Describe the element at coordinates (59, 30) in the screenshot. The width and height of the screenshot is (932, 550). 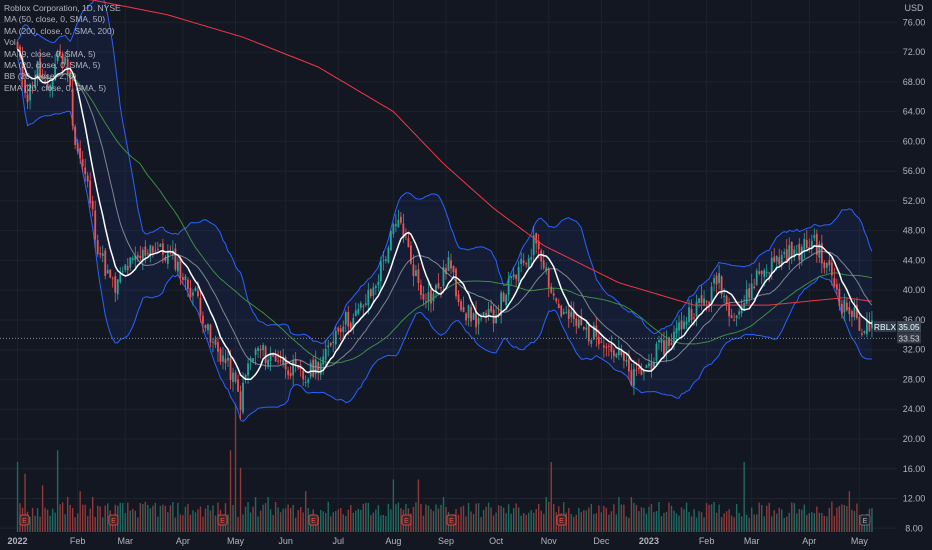
I see `legend-indicator-ma200: MA (200, close, 0, SMA, 200)` at that location.